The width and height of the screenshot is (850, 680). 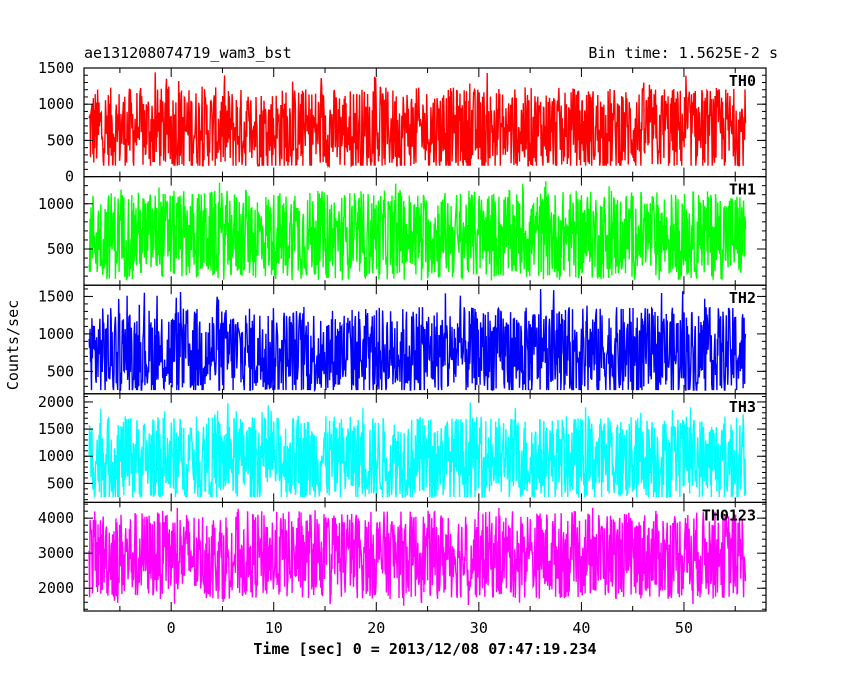 I want to click on series-line-th1, so click(x=417, y=231).